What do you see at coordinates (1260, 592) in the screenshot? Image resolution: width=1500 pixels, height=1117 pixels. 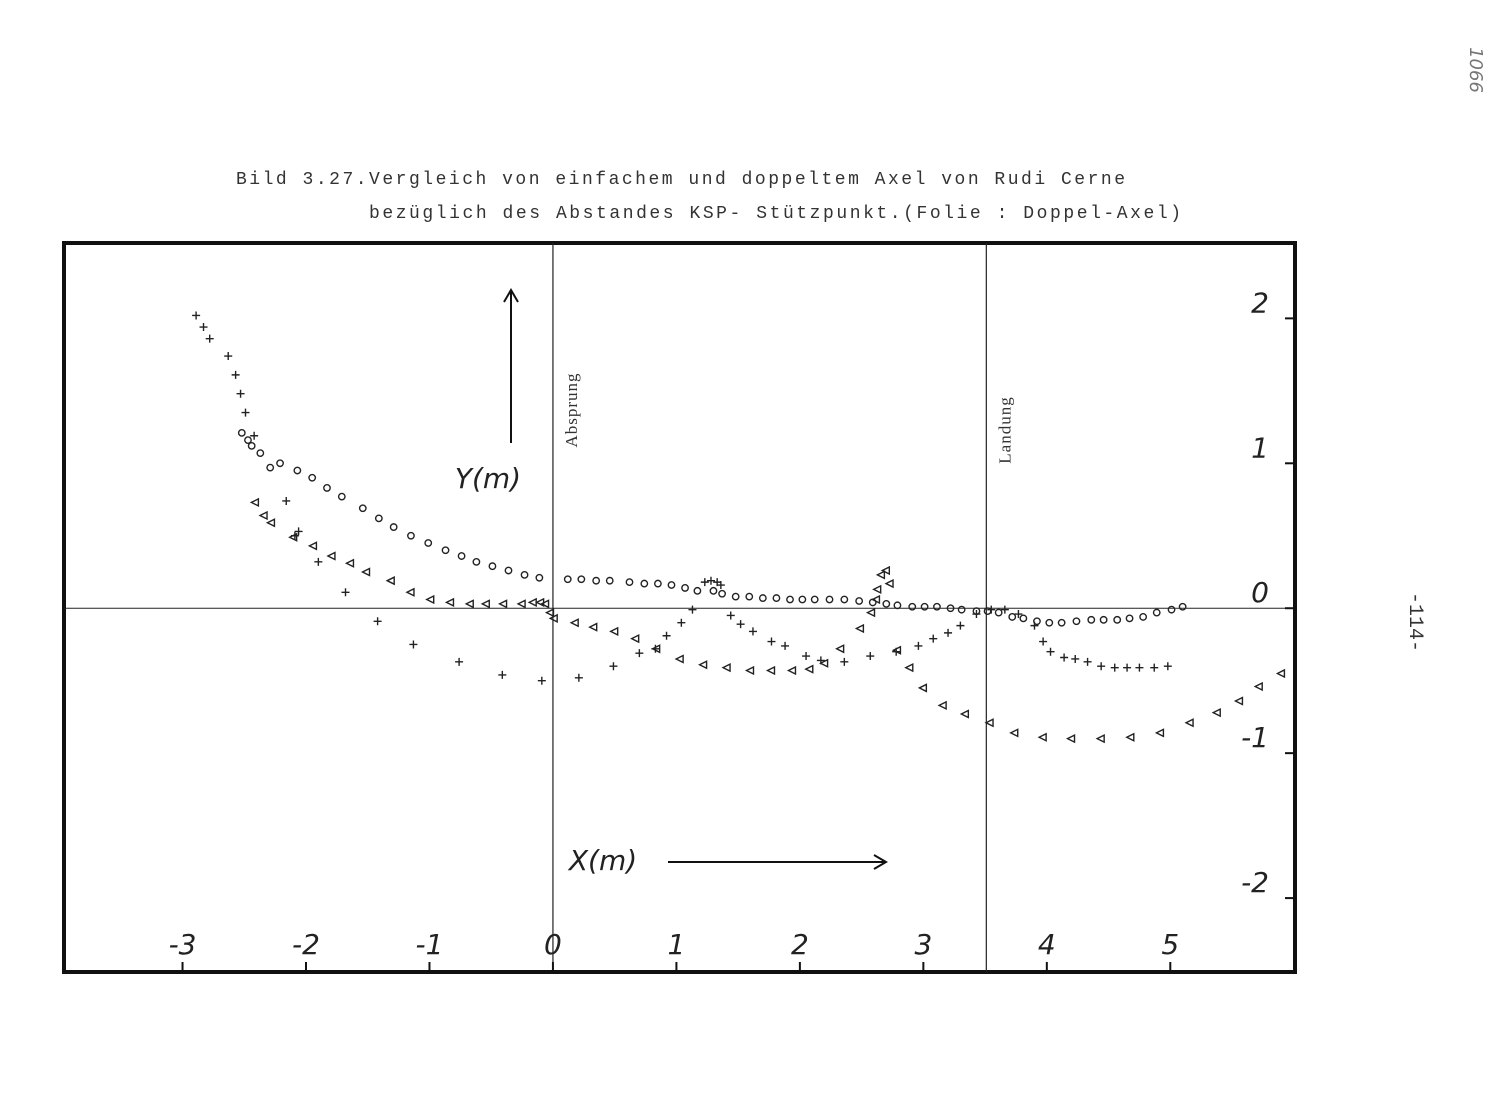 I see `y-tick-label: 0` at bounding box center [1260, 592].